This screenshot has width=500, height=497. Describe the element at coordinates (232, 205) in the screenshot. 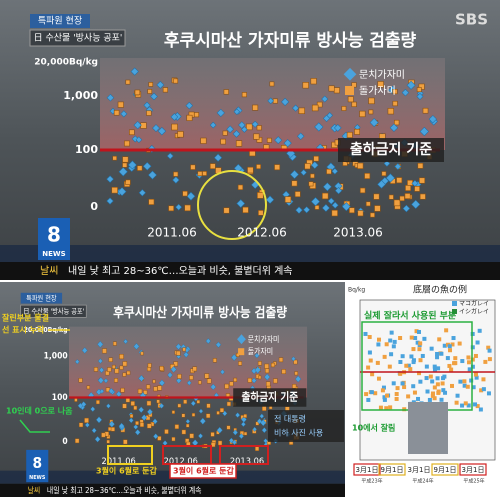

I see `highlight-circle` at that location.